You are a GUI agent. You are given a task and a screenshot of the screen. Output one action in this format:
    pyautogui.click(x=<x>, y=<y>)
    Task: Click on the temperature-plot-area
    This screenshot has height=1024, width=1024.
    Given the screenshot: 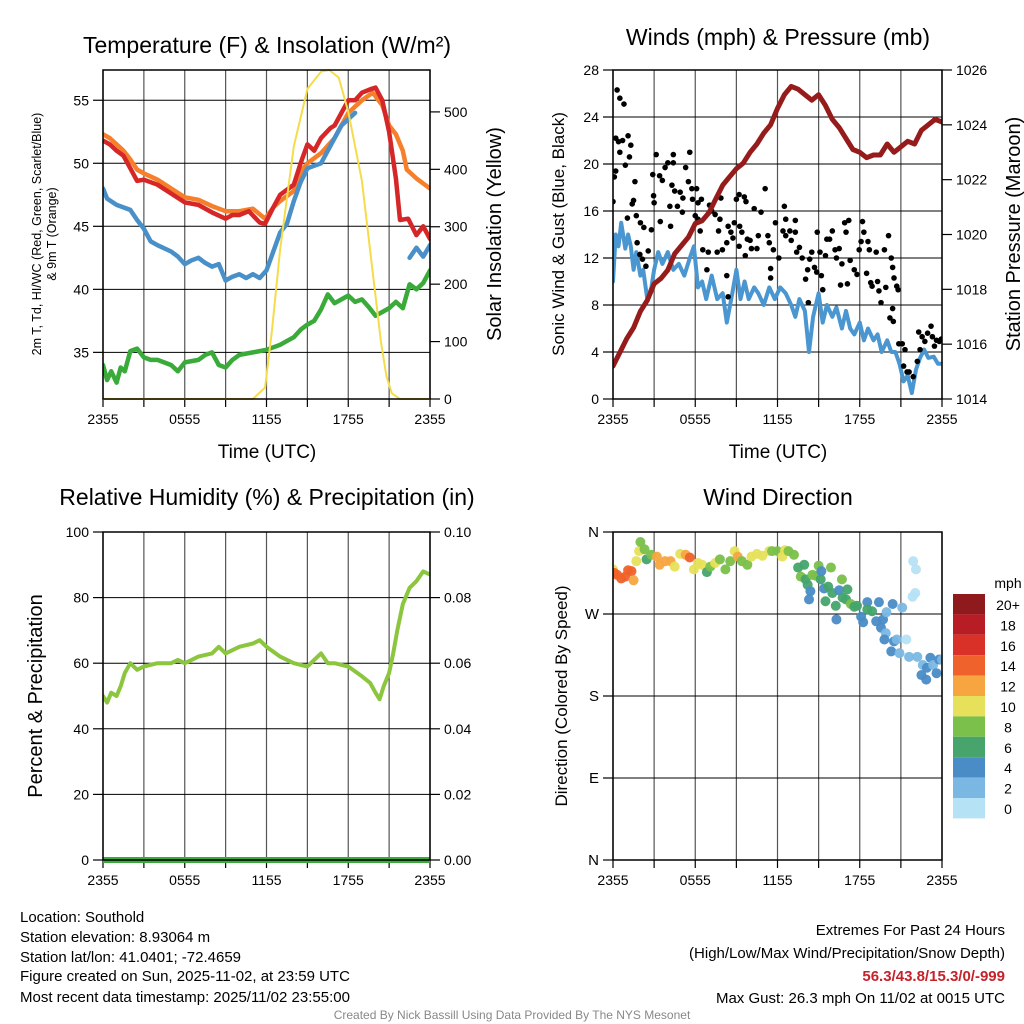 What is the action you would take?
    pyautogui.click(x=266, y=234)
    